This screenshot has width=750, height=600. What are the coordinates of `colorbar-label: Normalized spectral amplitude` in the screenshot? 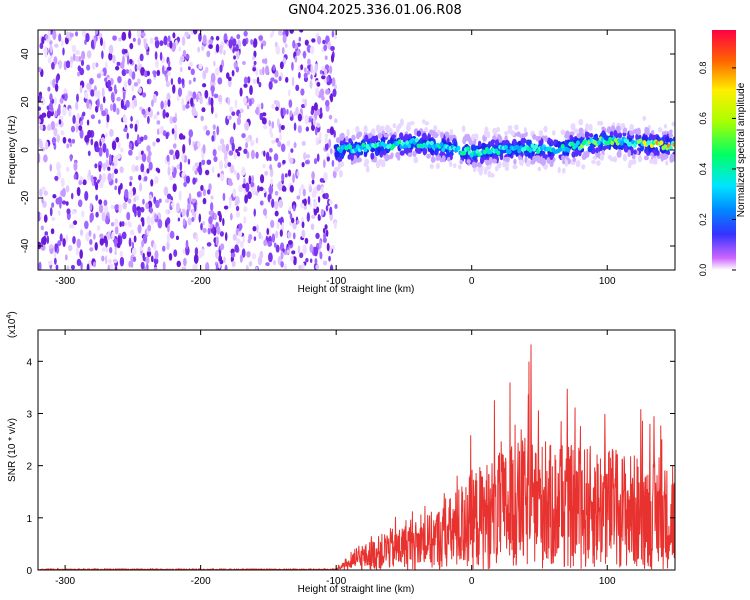 It's located at (741, 149).